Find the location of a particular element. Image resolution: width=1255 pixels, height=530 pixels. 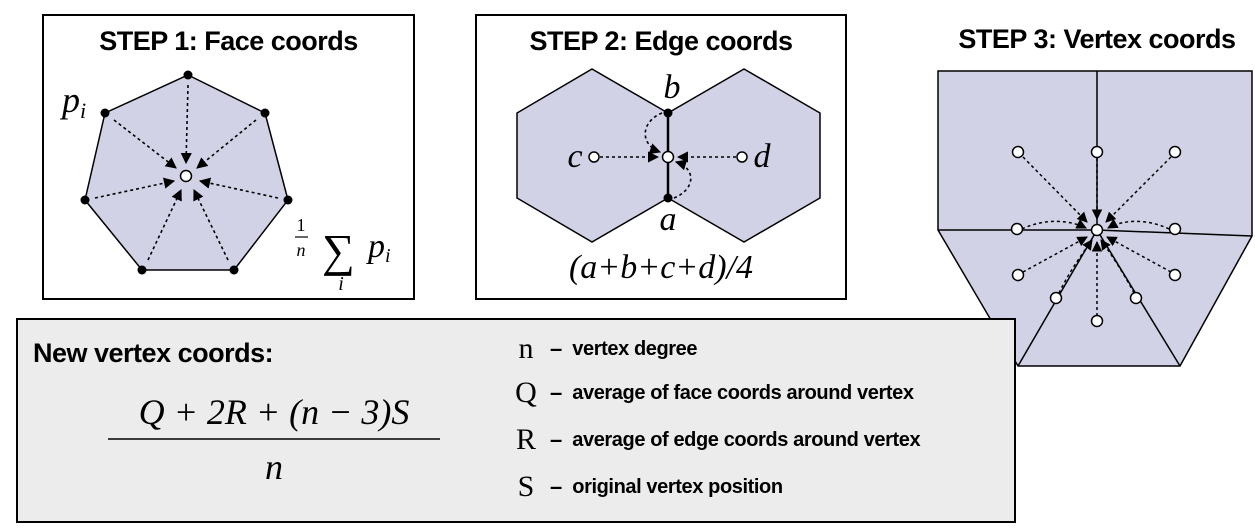

face-formula-term: pi is located at coordinates (378, 247).